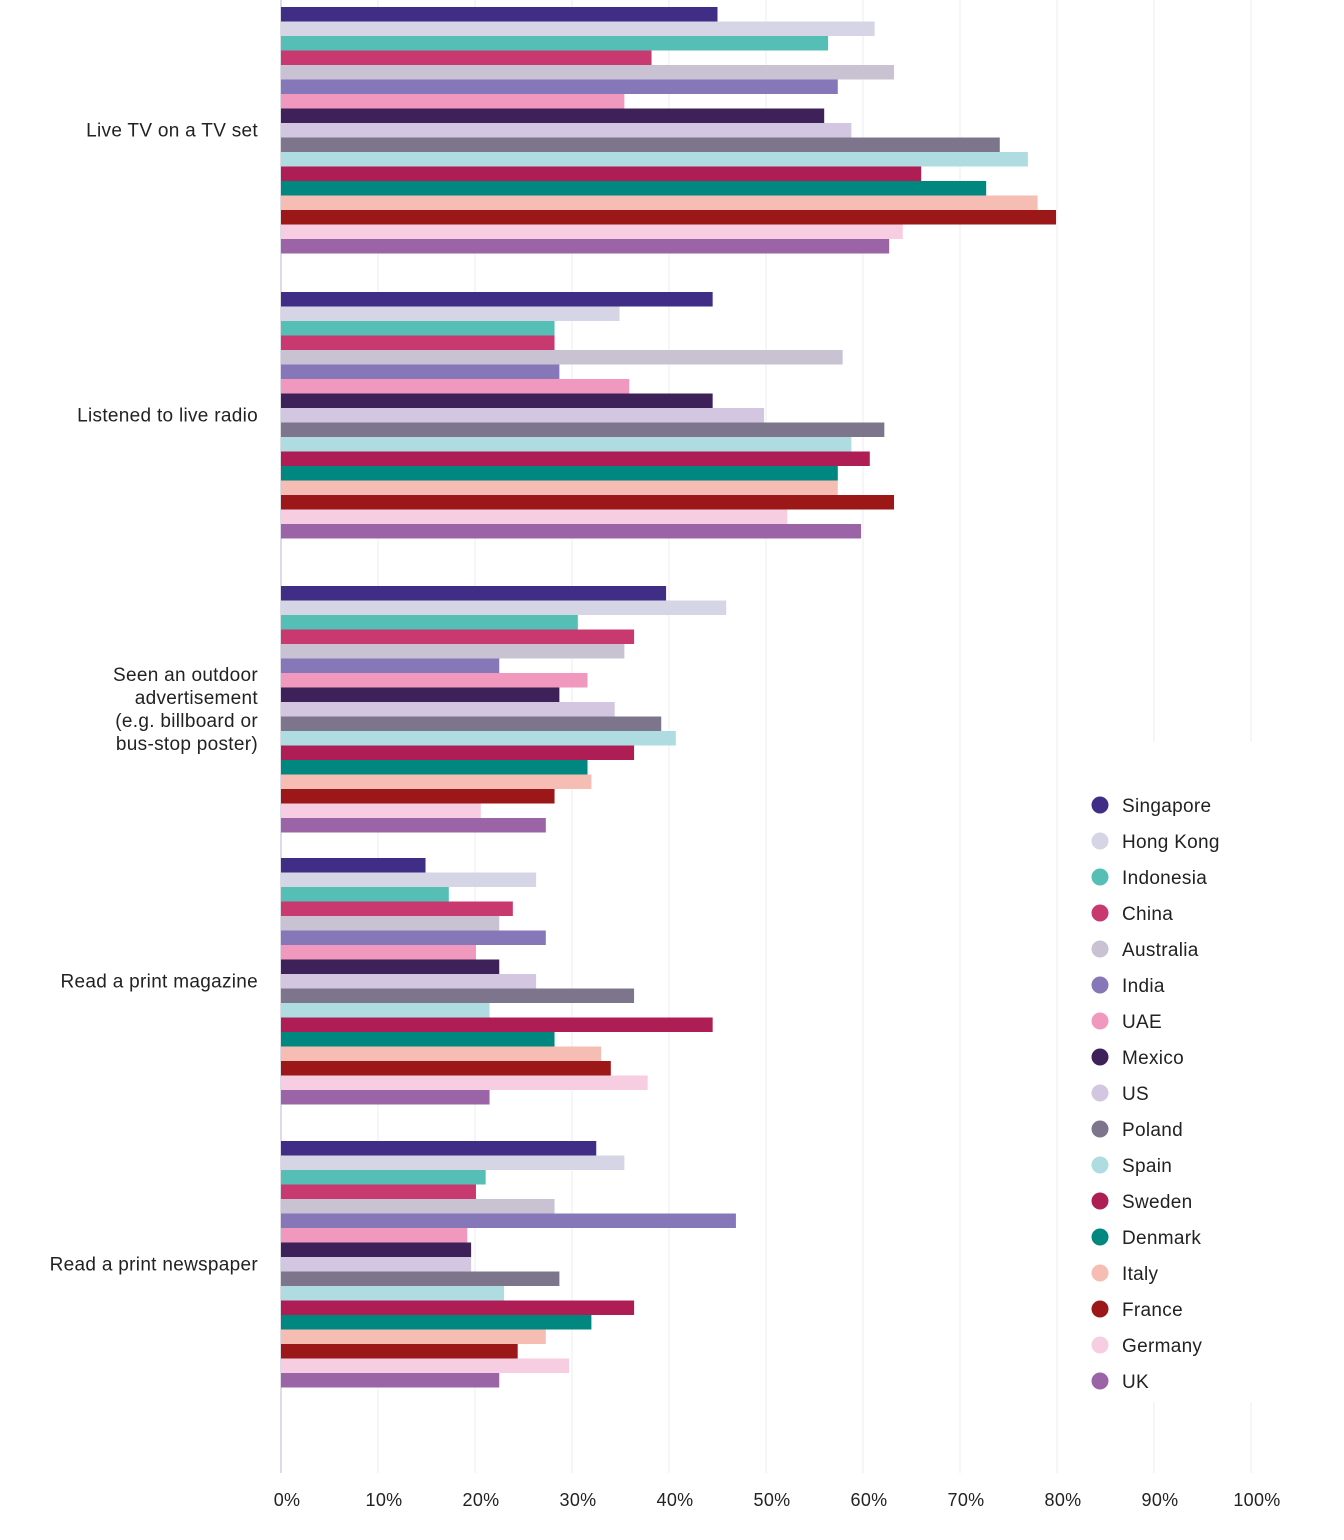 The image size is (1344, 1540). What do you see at coordinates (1152, 1130) in the screenshot?
I see `legend-label: Poland` at bounding box center [1152, 1130].